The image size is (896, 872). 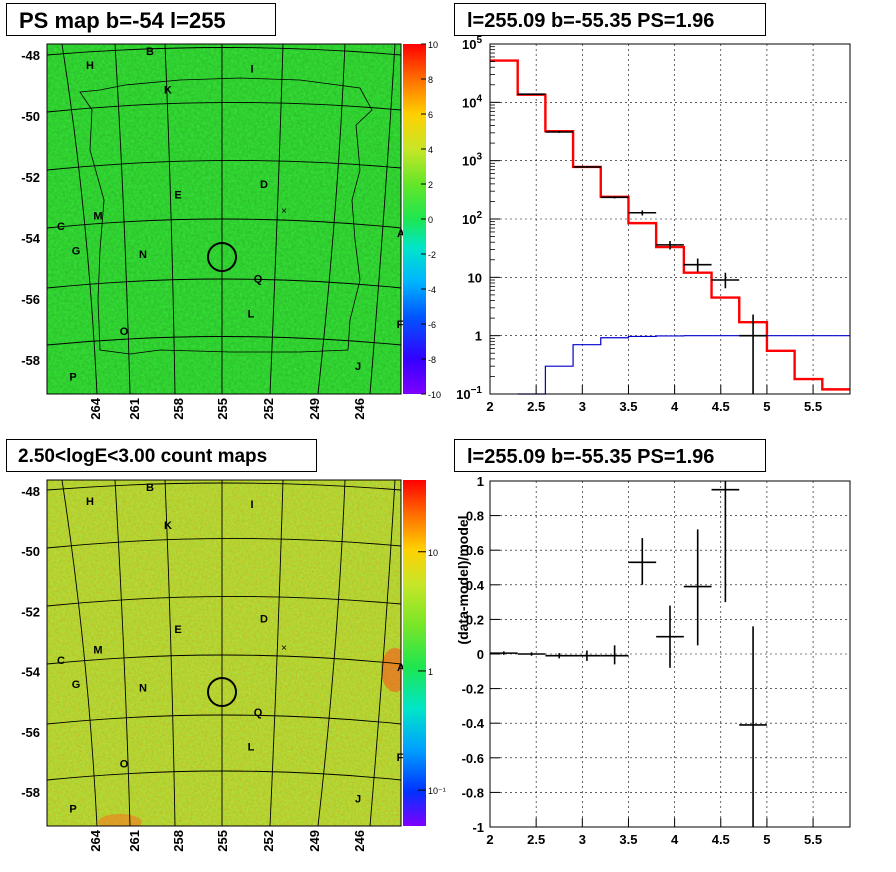 I want to click on residual-x-ticks: 2 2.5 3 3.5 4 4.5 5 5.5, so click(x=654, y=832).